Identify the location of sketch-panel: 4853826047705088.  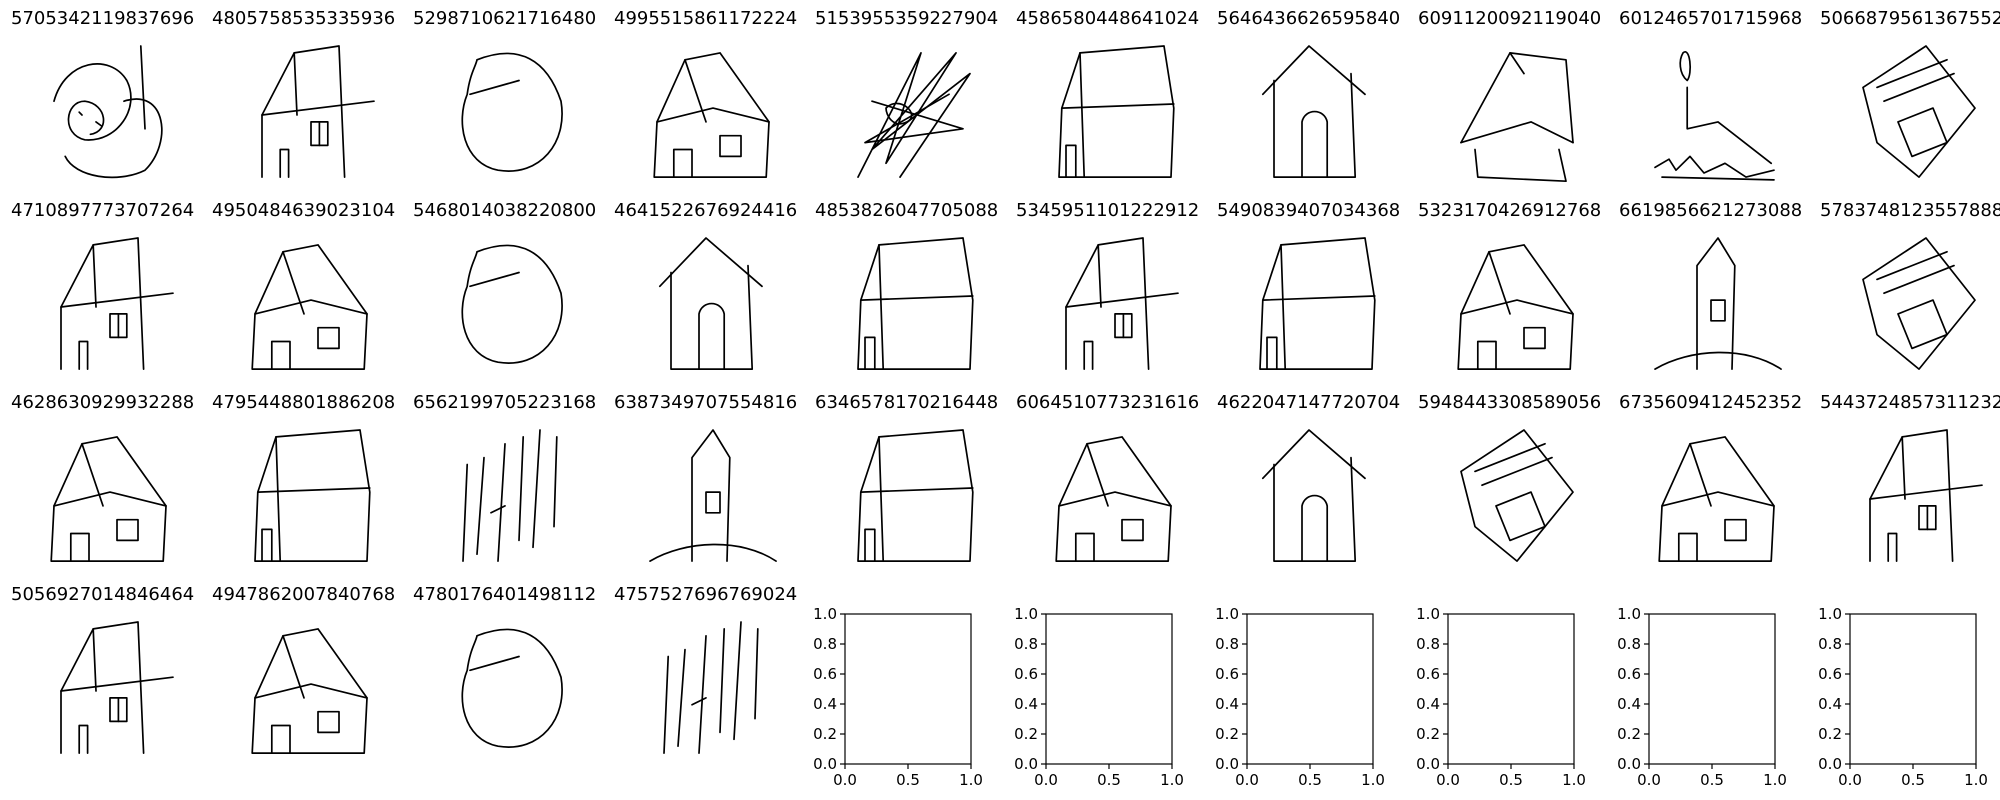
(906, 285).